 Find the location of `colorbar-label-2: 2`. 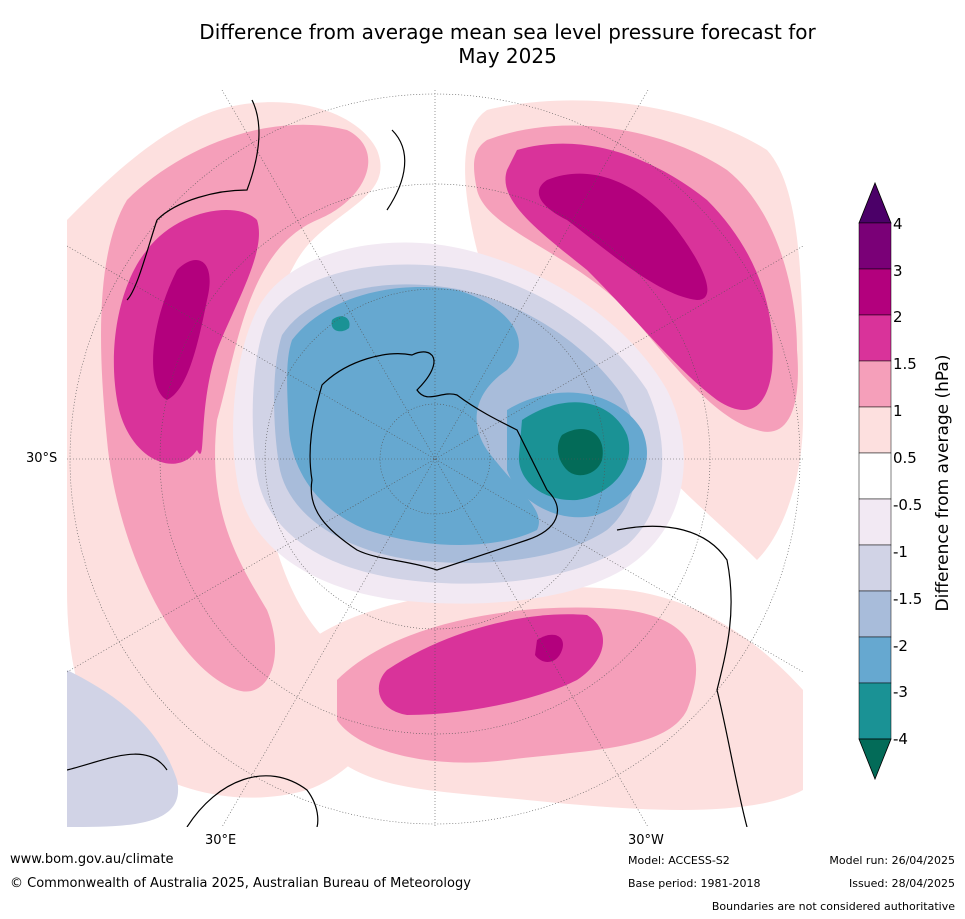

colorbar-label-2: 2 is located at coordinates (898, 317).